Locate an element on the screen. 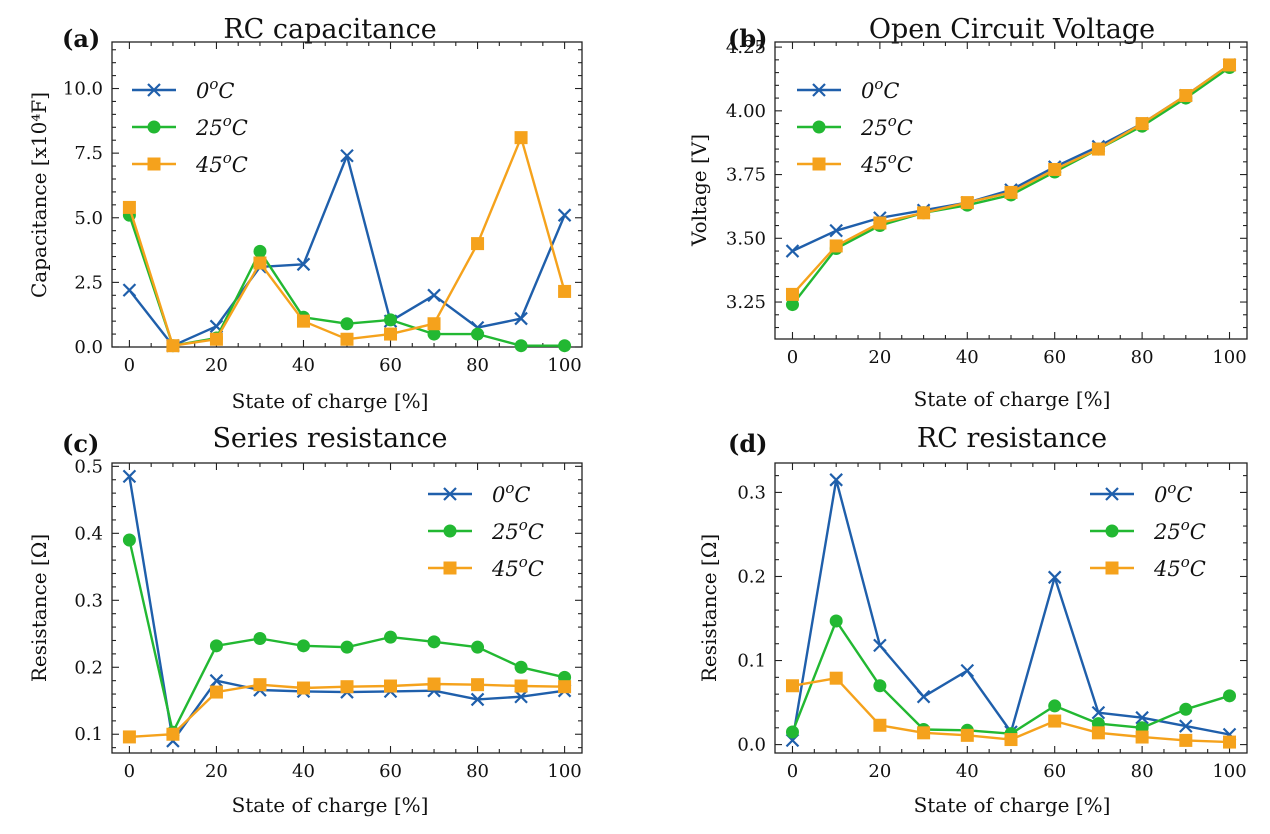  y-tick-label: 0.4 is located at coordinates (88, 533).